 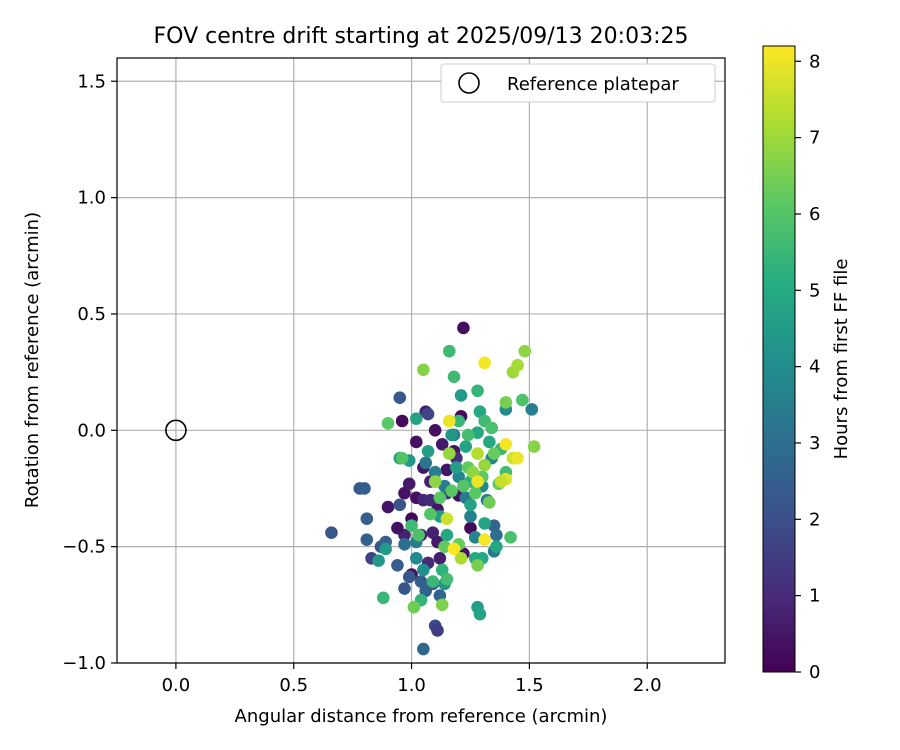 What do you see at coordinates (421, 716) in the screenshot?
I see `x-axis-label: Angular distance from reference (arcmin)` at bounding box center [421, 716].